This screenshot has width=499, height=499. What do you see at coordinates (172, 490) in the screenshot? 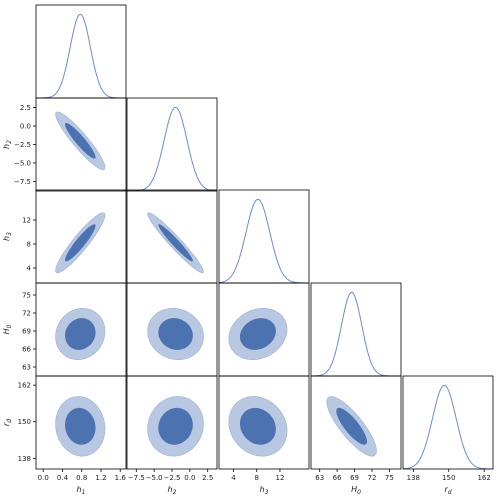
I see `x-axis-label-h2: h2` at bounding box center [172, 490].